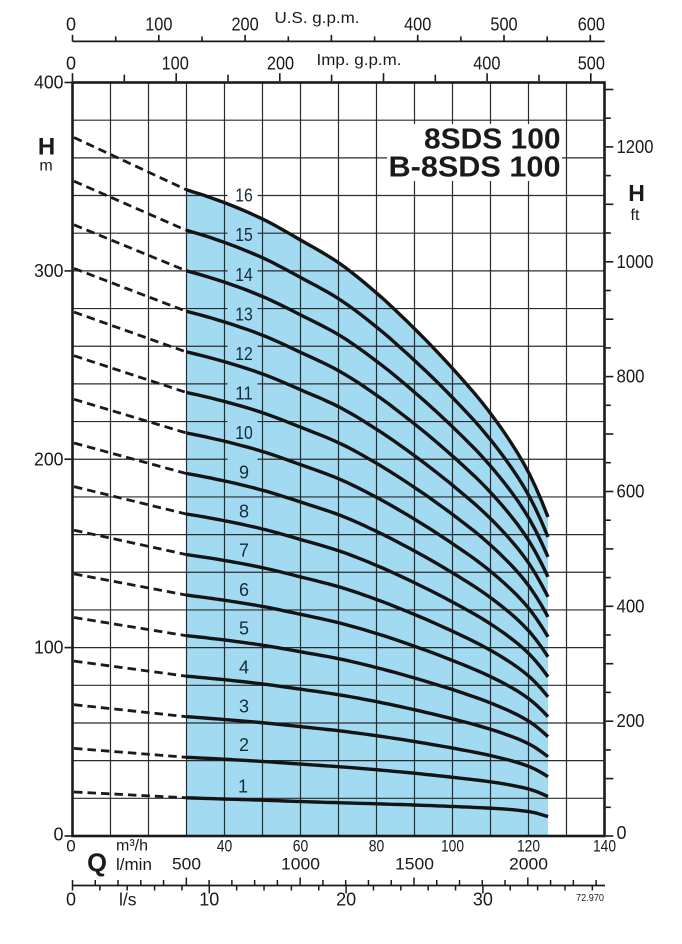 The width and height of the screenshot is (682, 944). What do you see at coordinates (132, 846) in the screenshot?
I see `svg-text: m³/h` at bounding box center [132, 846].